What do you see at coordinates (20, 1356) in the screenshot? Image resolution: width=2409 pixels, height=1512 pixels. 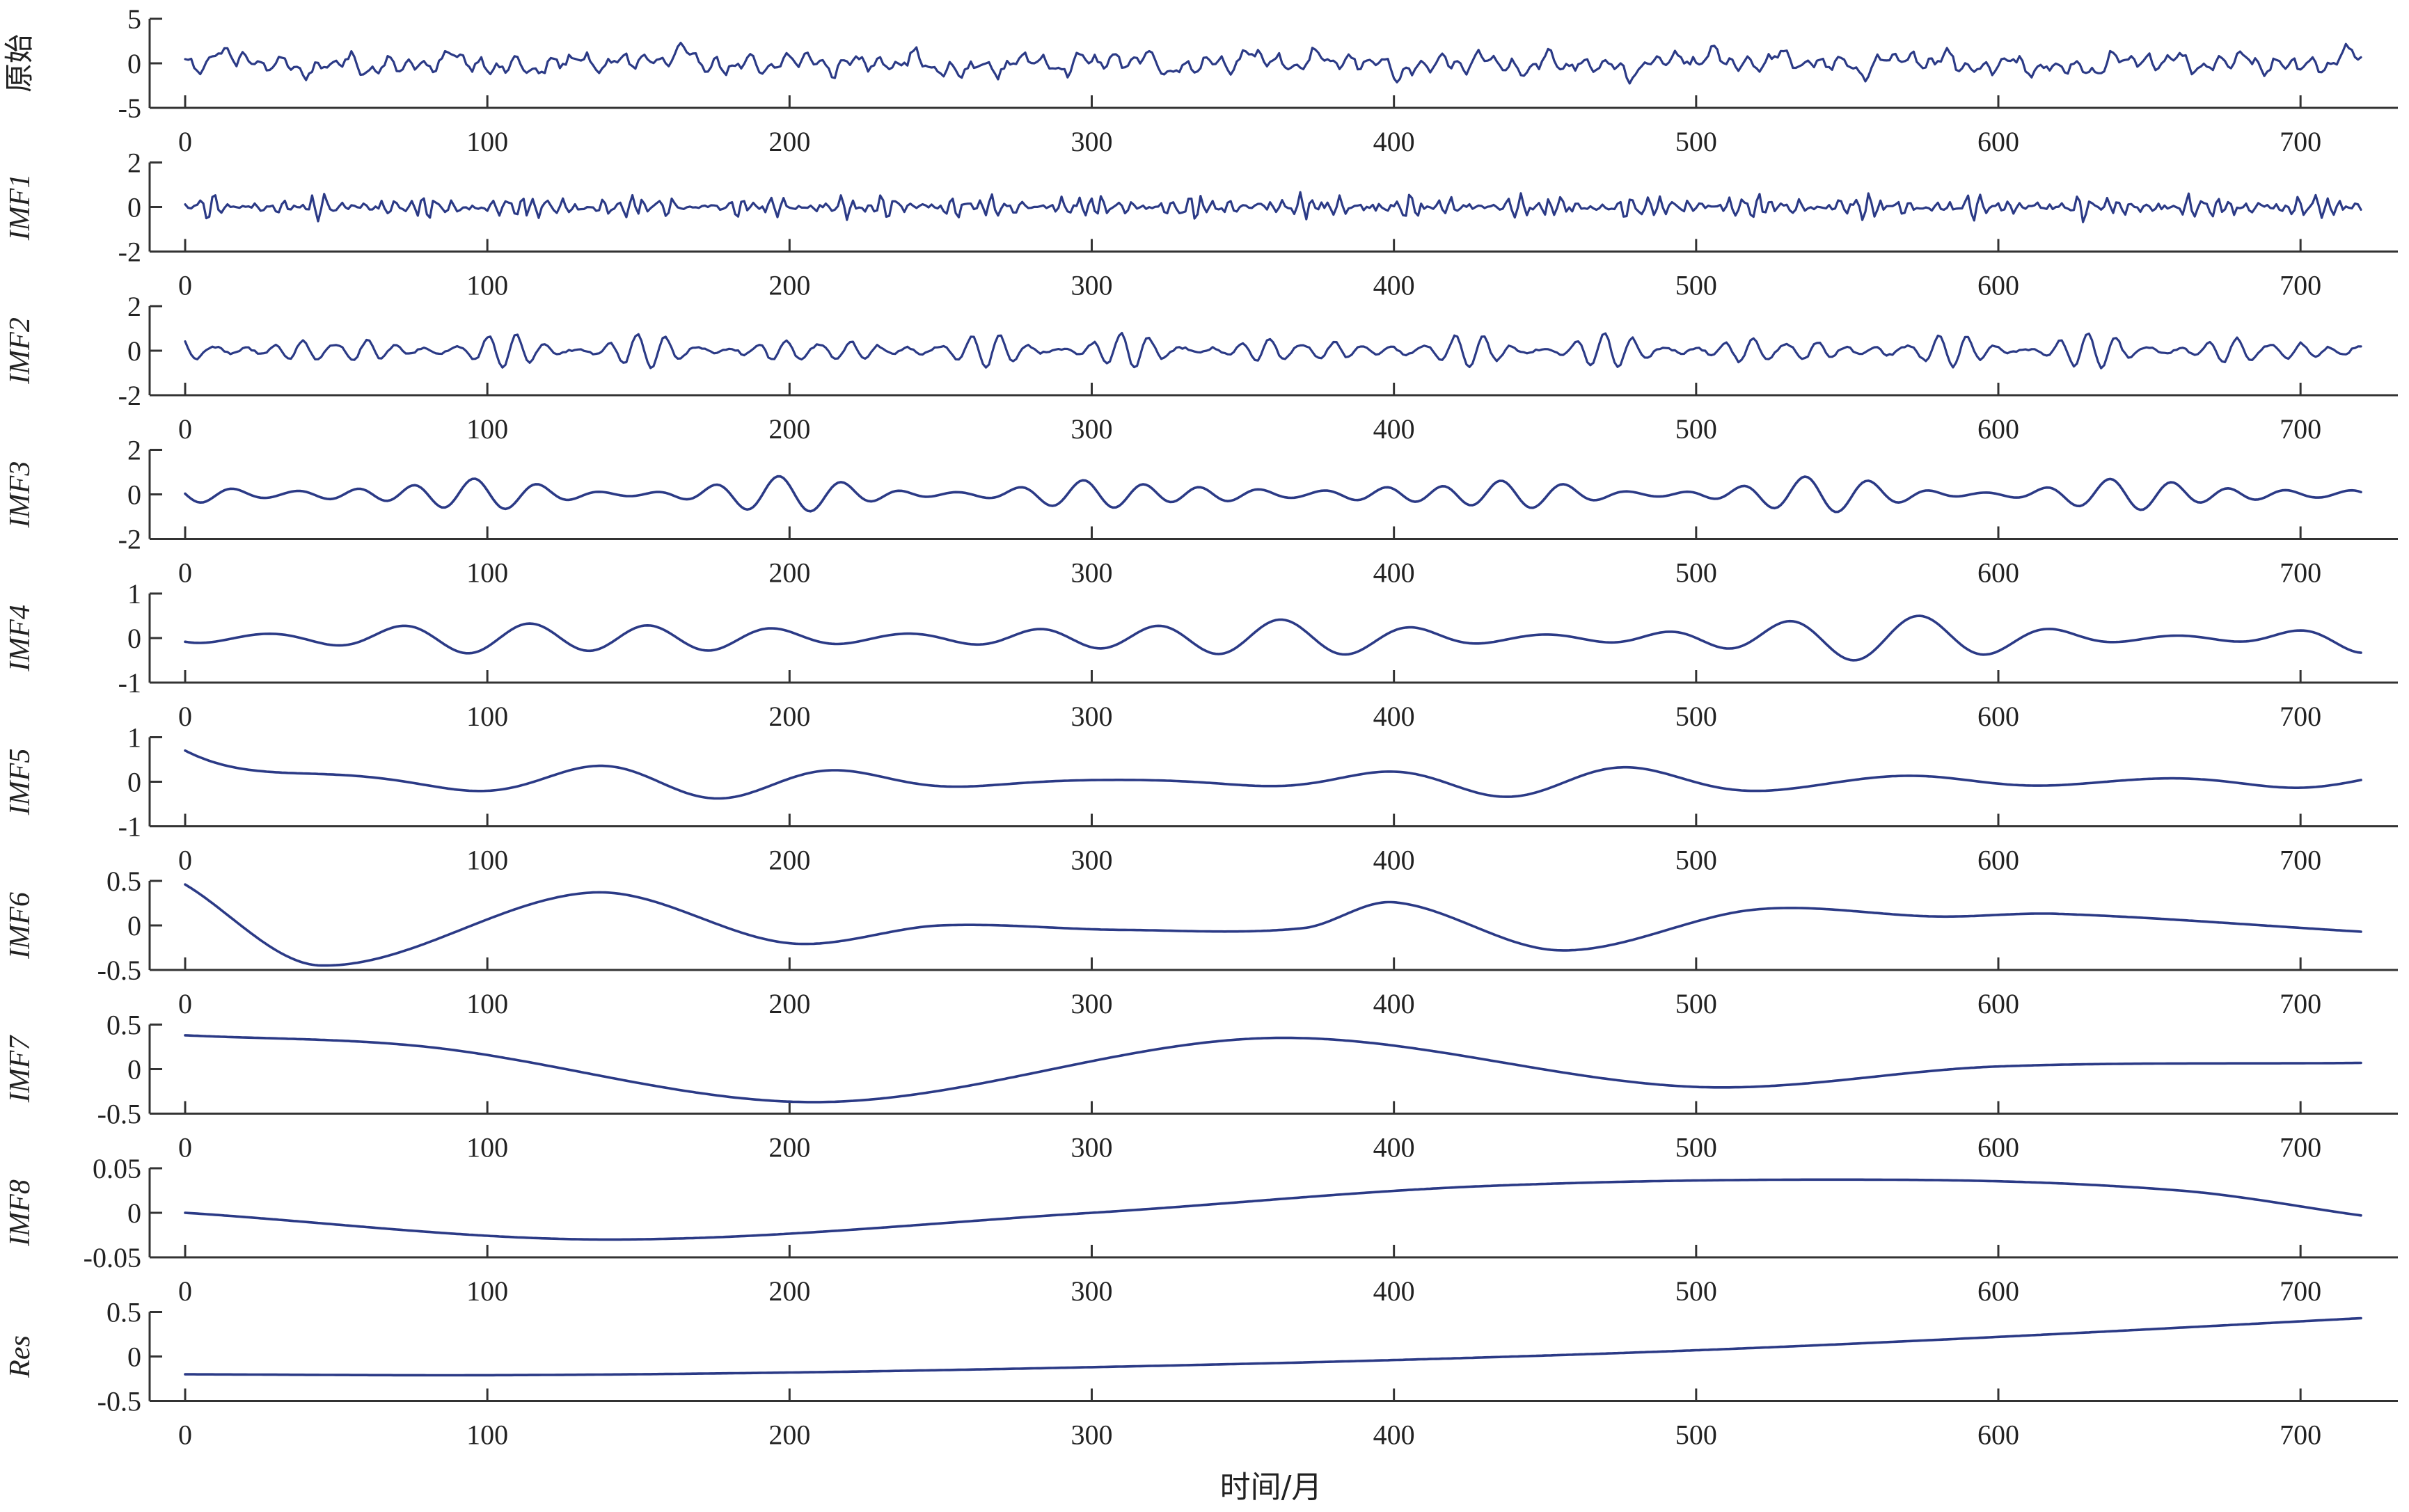 I see `y-axis-label: Res` at bounding box center [20, 1356].